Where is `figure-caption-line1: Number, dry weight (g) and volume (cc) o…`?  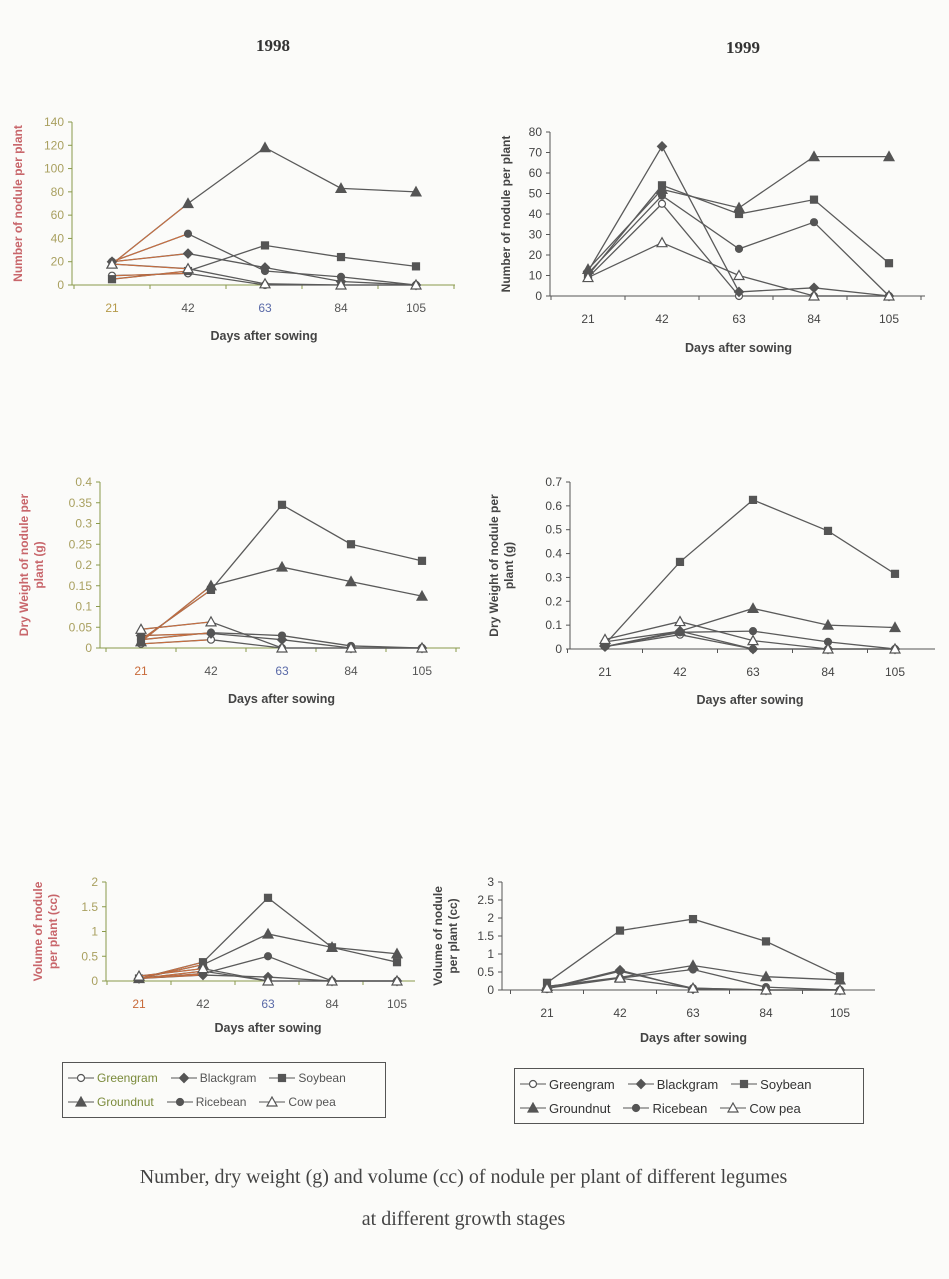
figure-caption-line1: Number, dry weight (g) and volume (cc) o… is located at coordinates (463, 1177).